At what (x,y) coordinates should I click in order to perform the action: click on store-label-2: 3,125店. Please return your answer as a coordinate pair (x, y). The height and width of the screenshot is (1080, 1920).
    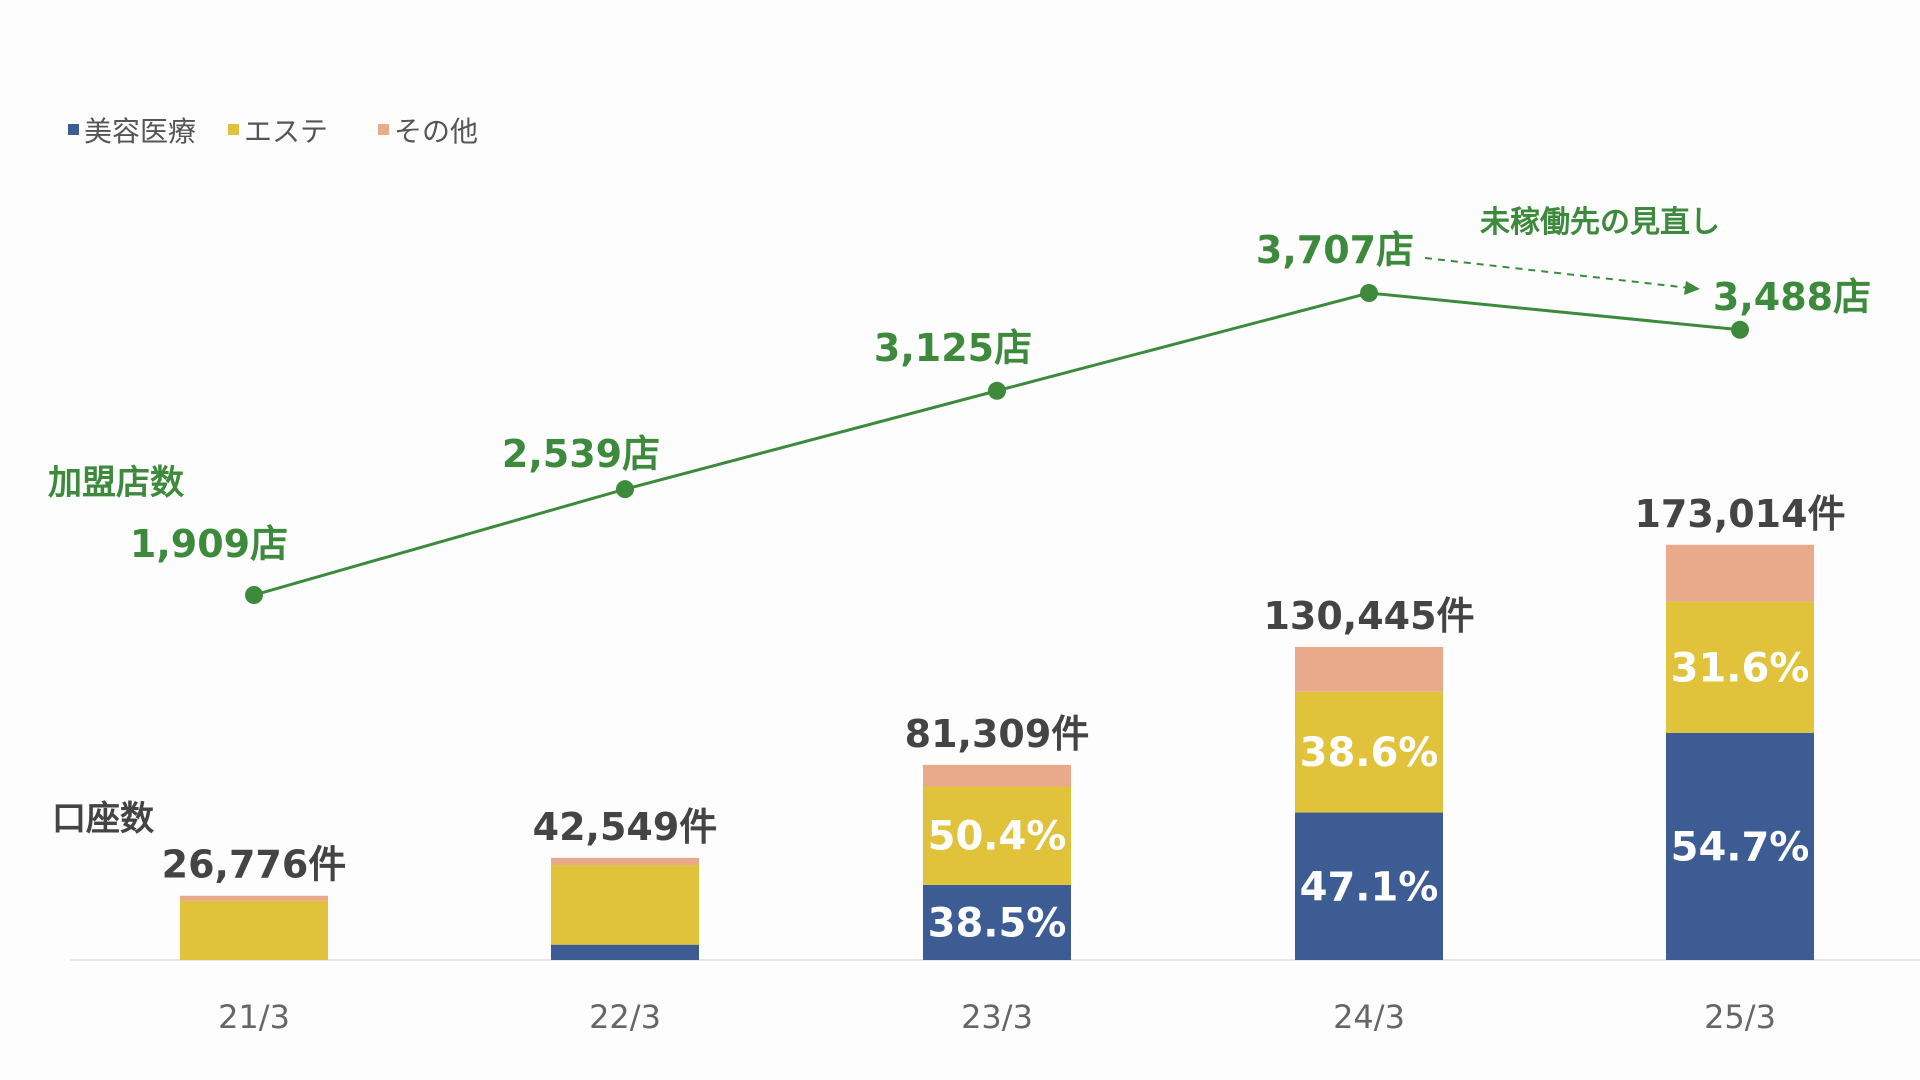
    Looking at the image, I should click on (953, 348).